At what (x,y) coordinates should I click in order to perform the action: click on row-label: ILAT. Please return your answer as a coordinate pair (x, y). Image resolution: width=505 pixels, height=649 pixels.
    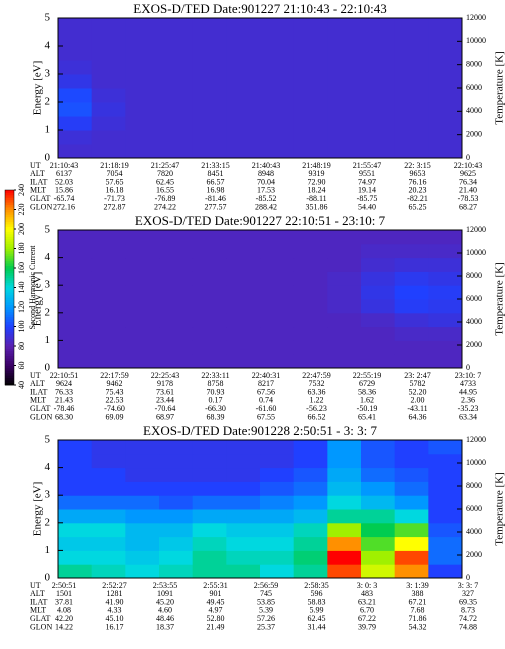
    Looking at the image, I should click on (38, 181).